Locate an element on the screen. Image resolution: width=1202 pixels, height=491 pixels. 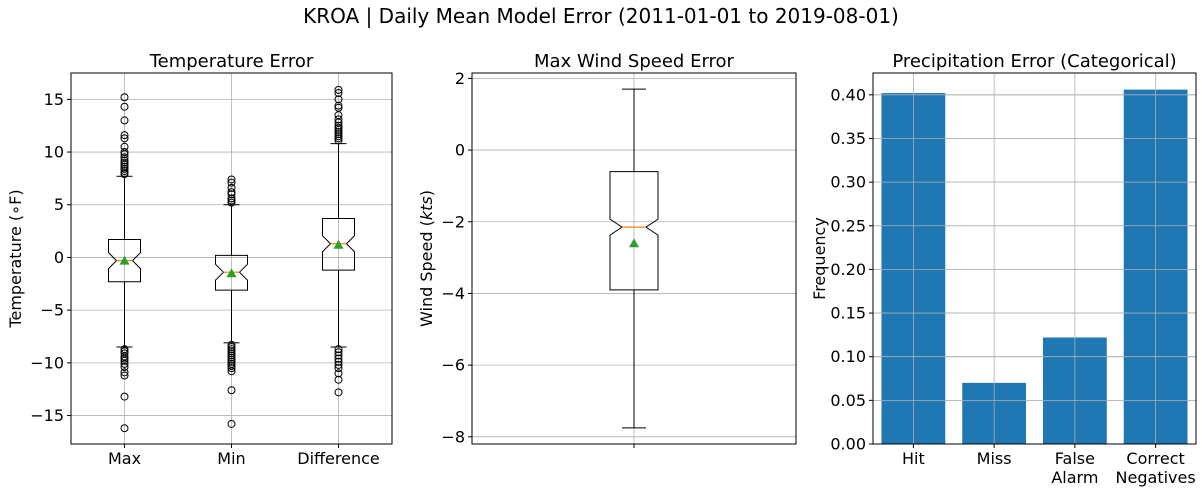
y-tick-label: 0.40 is located at coordinates (848, 94).